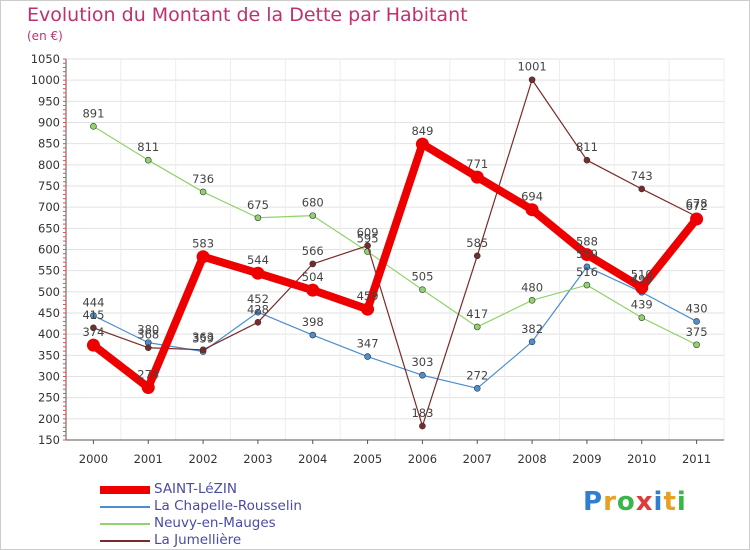  Describe the element at coordinates (610, 502) in the screenshot. I see `logo-letter: r` at that location.